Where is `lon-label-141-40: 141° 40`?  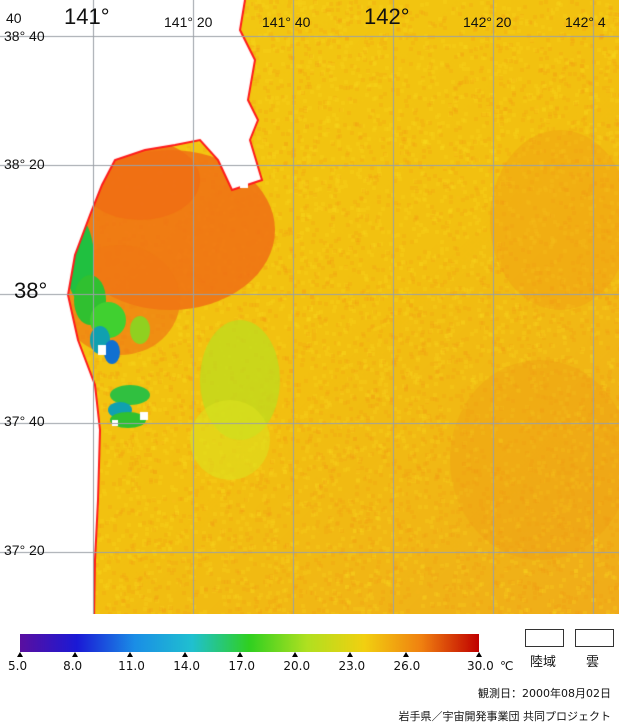 lon-label-141-40: 141° 40 is located at coordinates (286, 22).